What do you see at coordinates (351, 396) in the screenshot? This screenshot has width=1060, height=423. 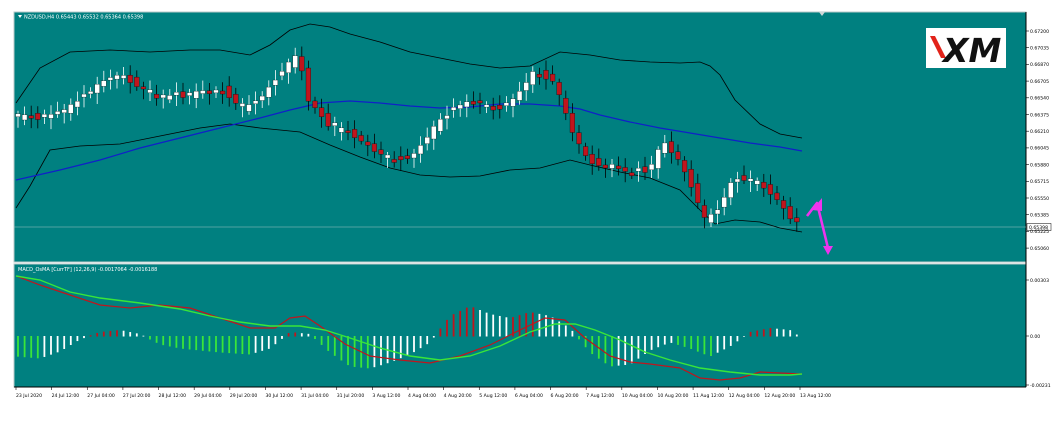 I see `time-label: 31 Jul 20:00` at bounding box center [351, 396].